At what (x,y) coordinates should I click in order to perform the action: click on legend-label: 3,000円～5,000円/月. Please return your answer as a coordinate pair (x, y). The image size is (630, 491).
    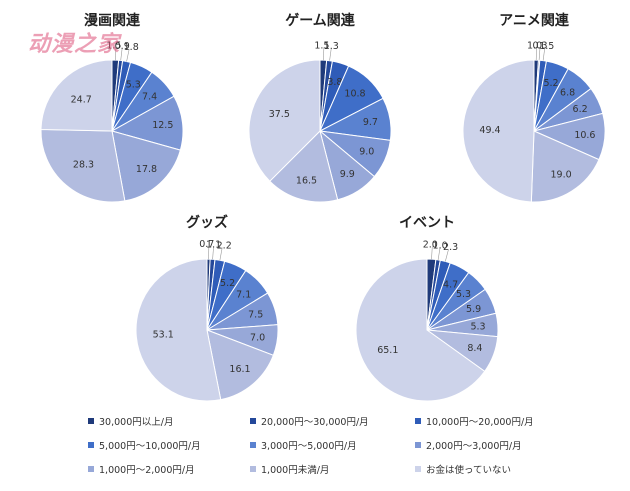
    Looking at the image, I should click on (309, 446).